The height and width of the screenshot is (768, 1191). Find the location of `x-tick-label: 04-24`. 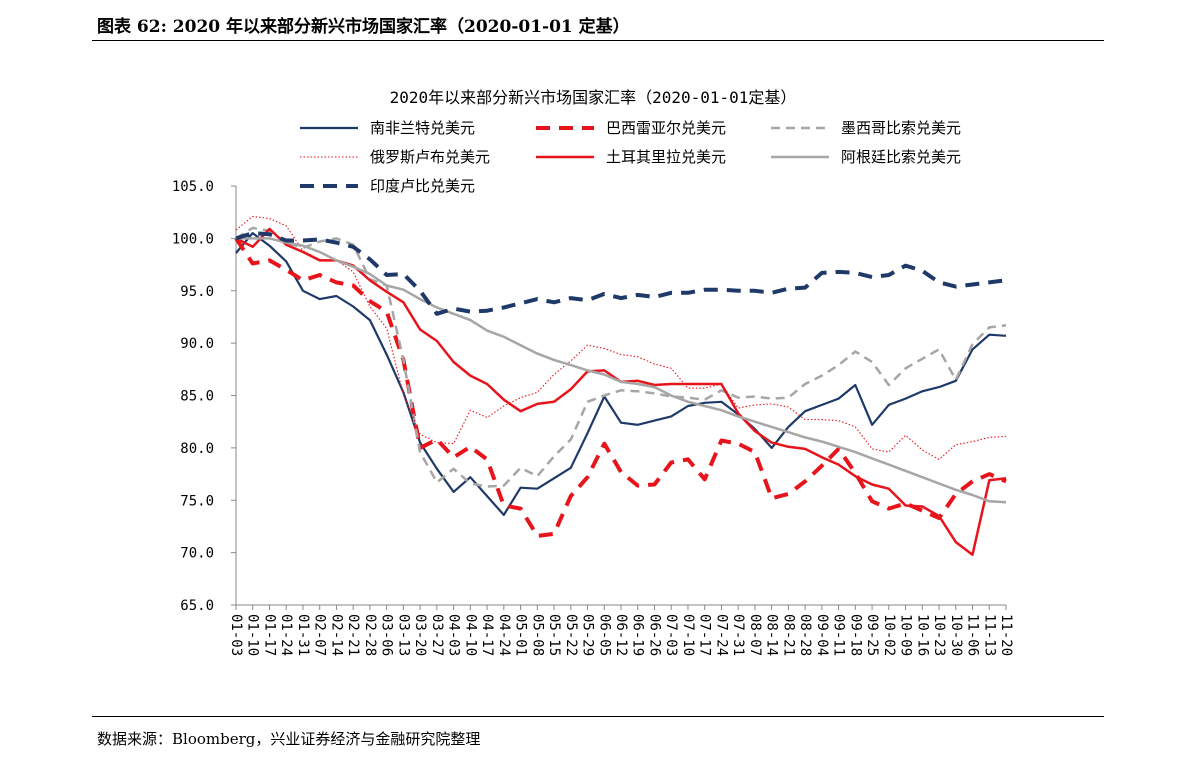

x-tick-label: 04-24 is located at coordinates (504, 635).